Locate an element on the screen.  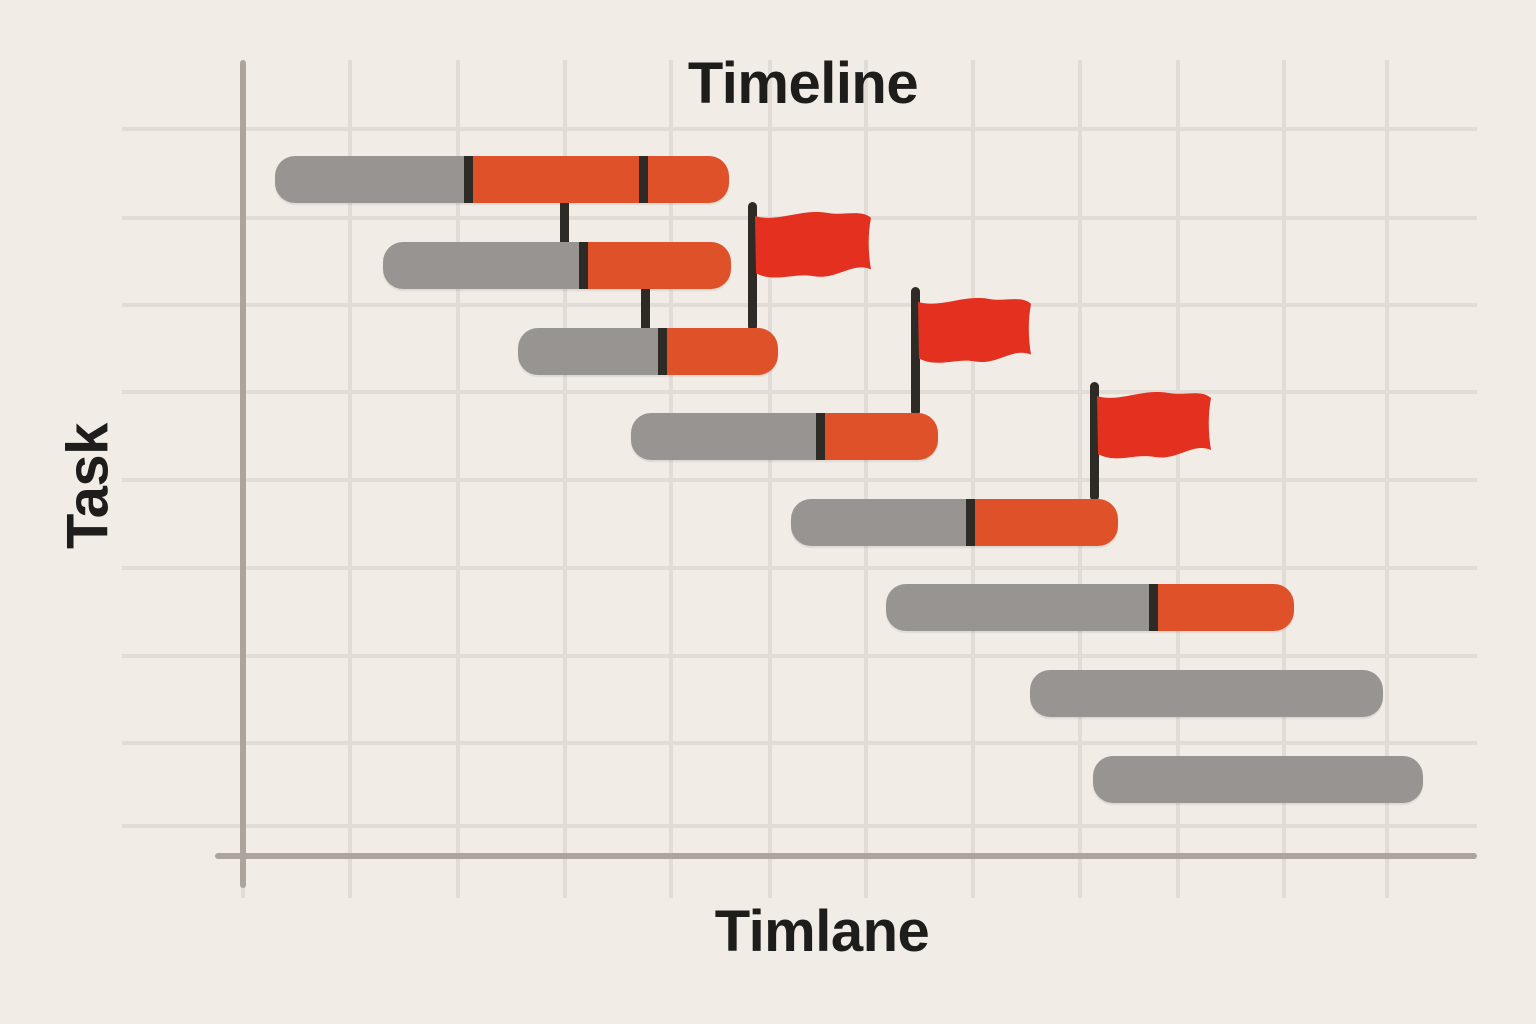
y-axis-line is located at coordinates (243, 474).